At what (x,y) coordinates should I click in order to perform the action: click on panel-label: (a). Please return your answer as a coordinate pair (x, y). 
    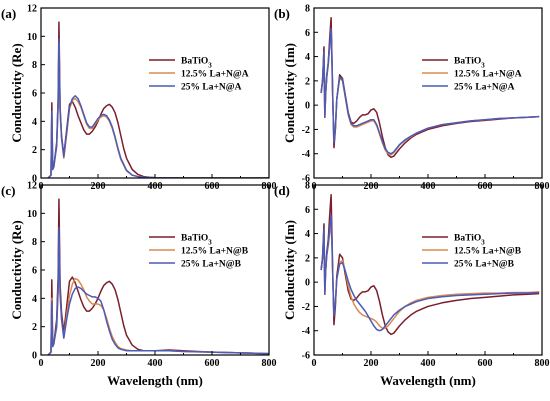
    Looking at the image, I should click on (8, 13).